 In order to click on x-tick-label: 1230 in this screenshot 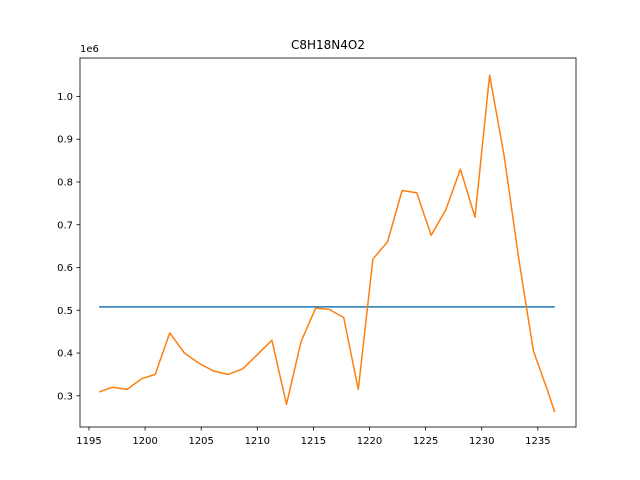, I will do `click(481, 441)`.